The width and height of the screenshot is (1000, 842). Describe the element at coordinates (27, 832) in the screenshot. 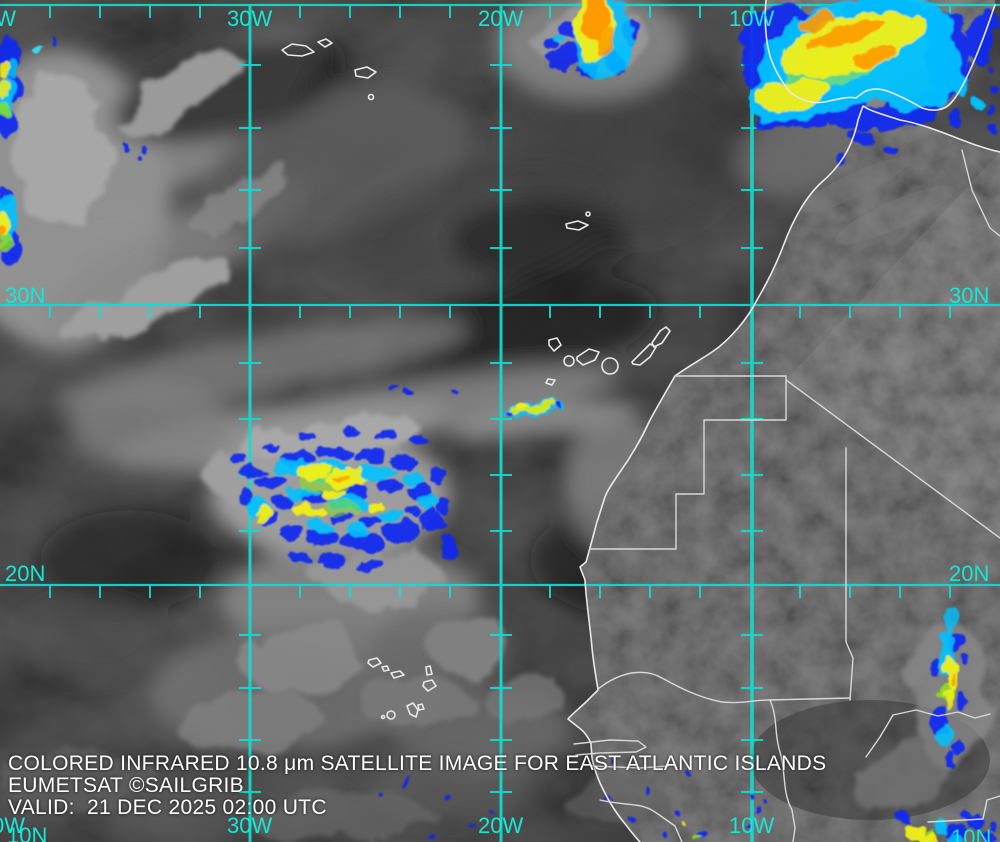

I see `lat-label-10n-left: 10N` at that location.